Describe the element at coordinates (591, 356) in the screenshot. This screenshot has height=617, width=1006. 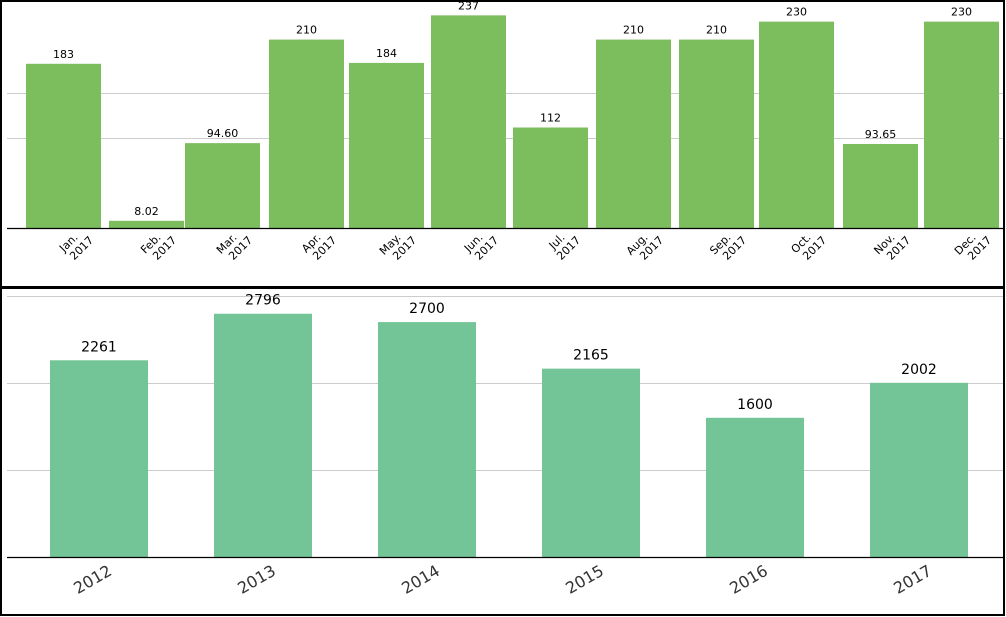
I see `yearly-data-label: 2165` at that location.